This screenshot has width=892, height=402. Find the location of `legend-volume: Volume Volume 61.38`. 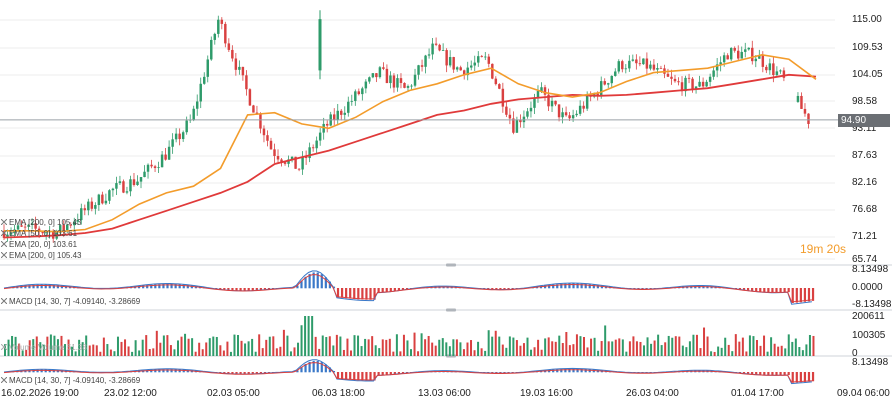

legend-volume: Volume Volume 61.38 is located at coordinates (44, 348).